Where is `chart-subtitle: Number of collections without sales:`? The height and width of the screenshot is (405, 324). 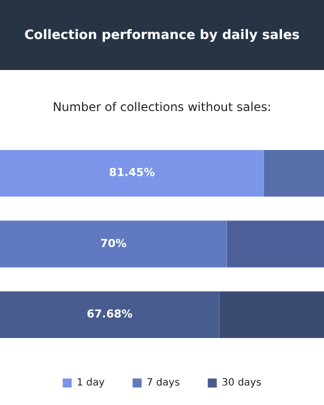 chart-subtitle: Number of collections without sales: is located at coordinates (162, 108).